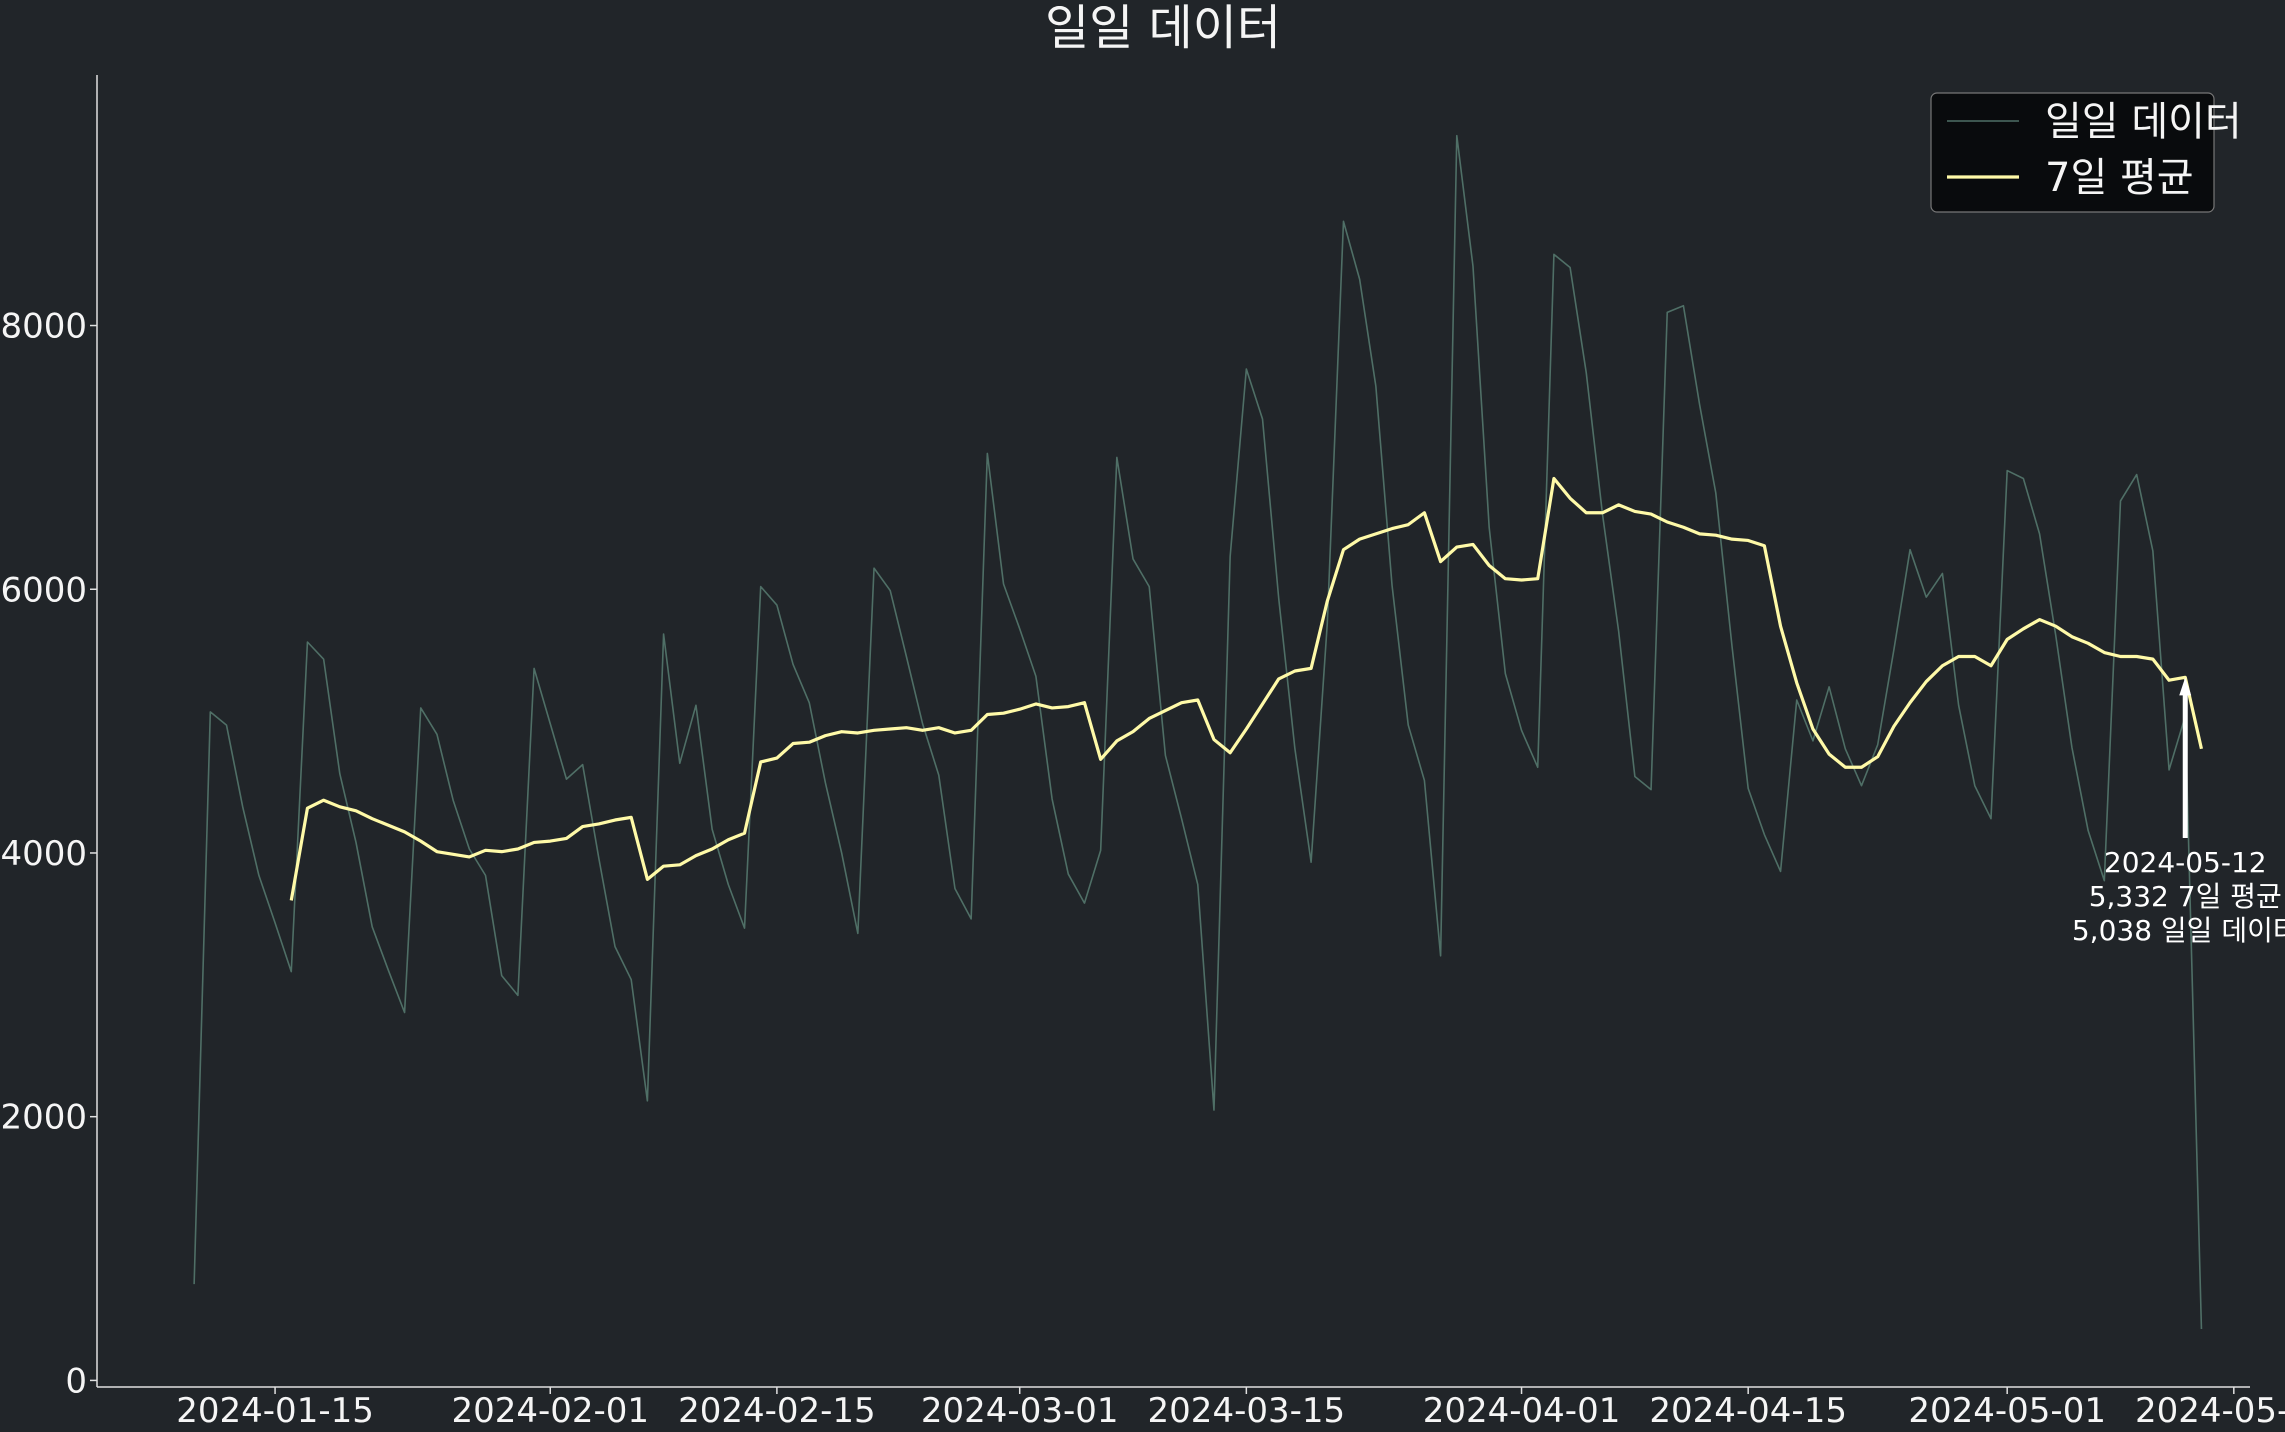  What do you see at coordinates (2210, 1411) in the screenshot?
I see `x-tick-label: 2024-05-15` at bounding box center [2210, 1411].